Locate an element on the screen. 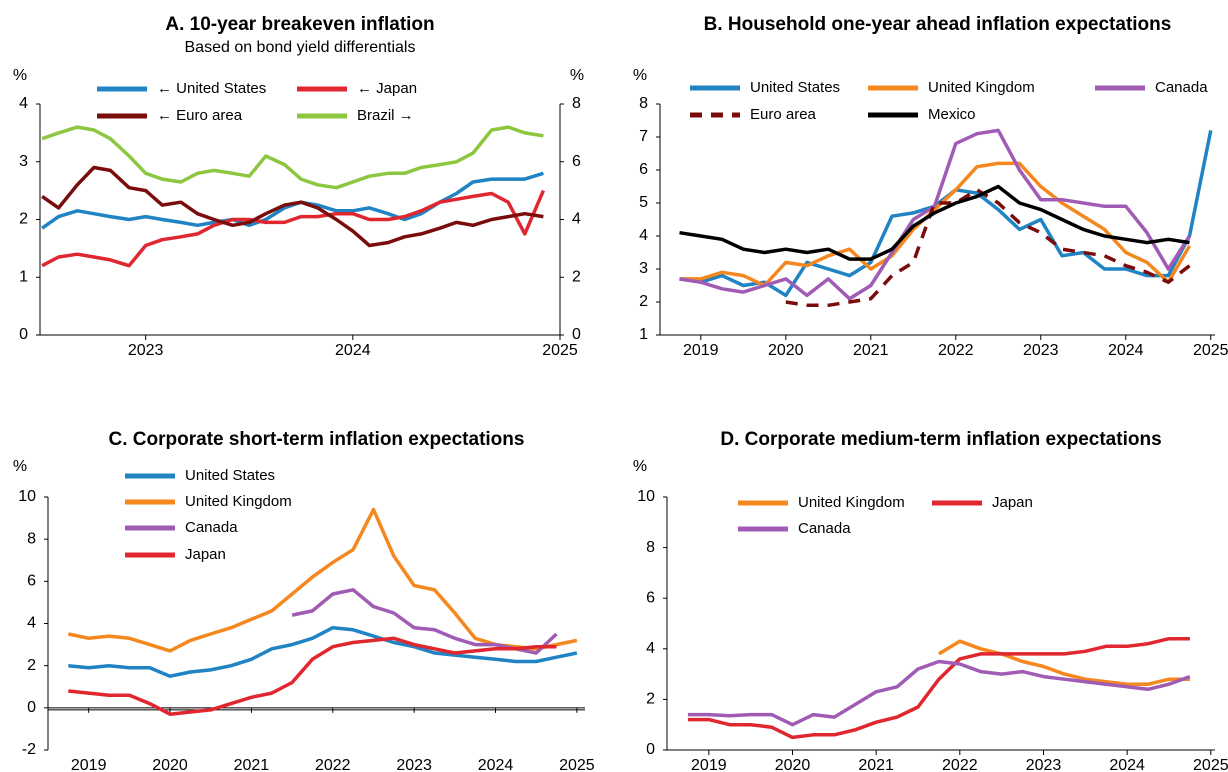 The height and width of the screenshot is (772, 1228). legend-label: ← Euro area is located at coordinates (200, 115).